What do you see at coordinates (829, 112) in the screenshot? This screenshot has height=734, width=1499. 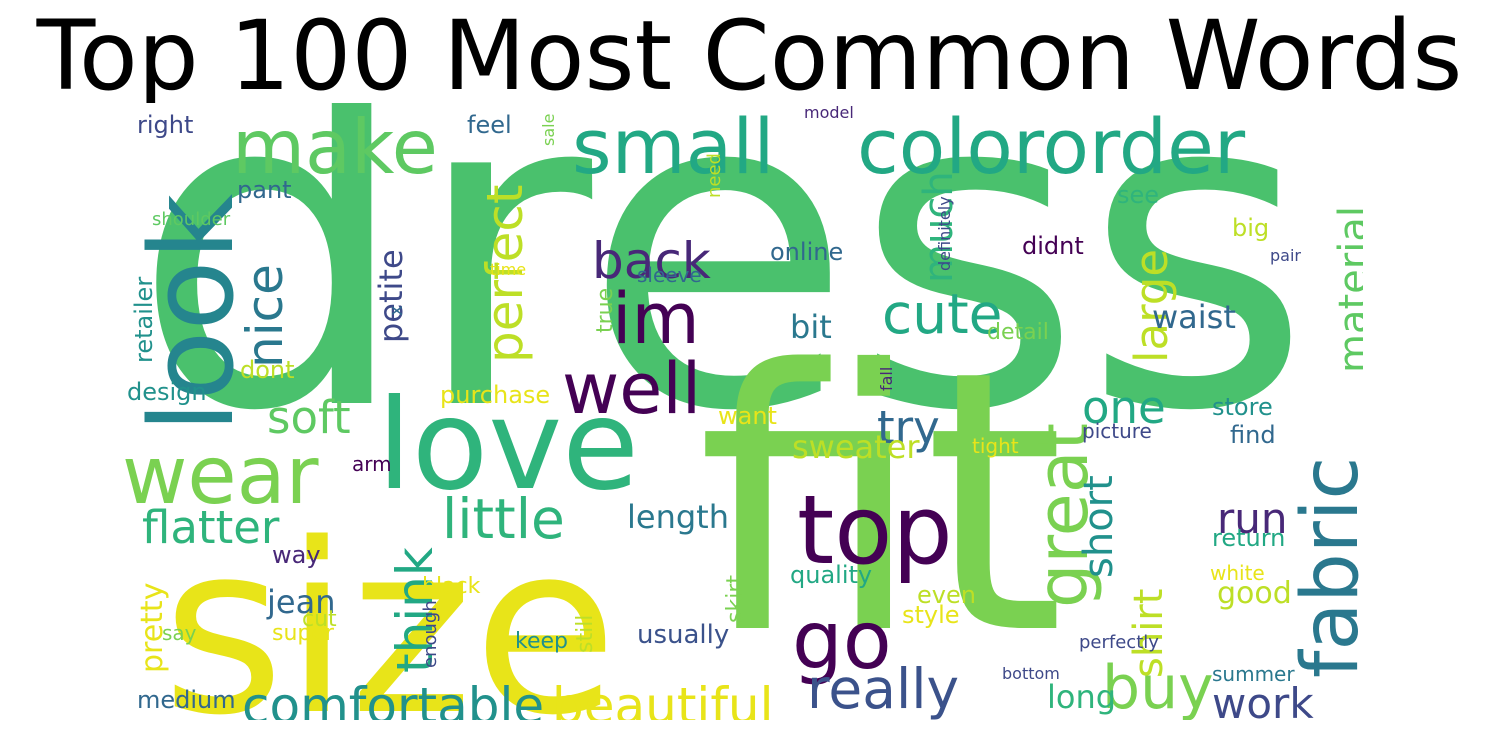 I see `word-model: model` at bounding box center [829, 112].